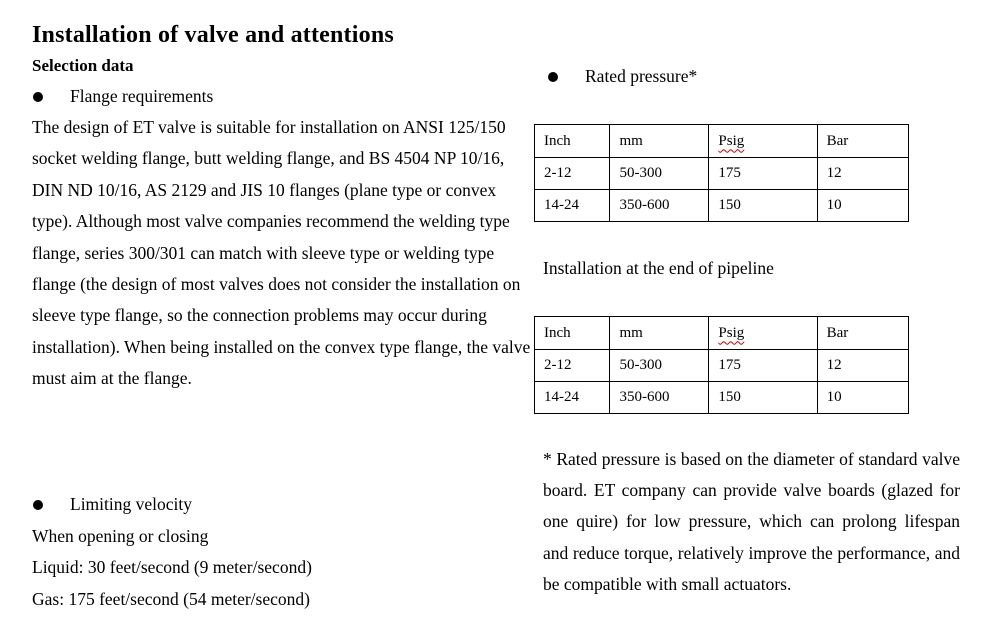  I want to click on selection-data-heading: Selection data, so click(83, 65).